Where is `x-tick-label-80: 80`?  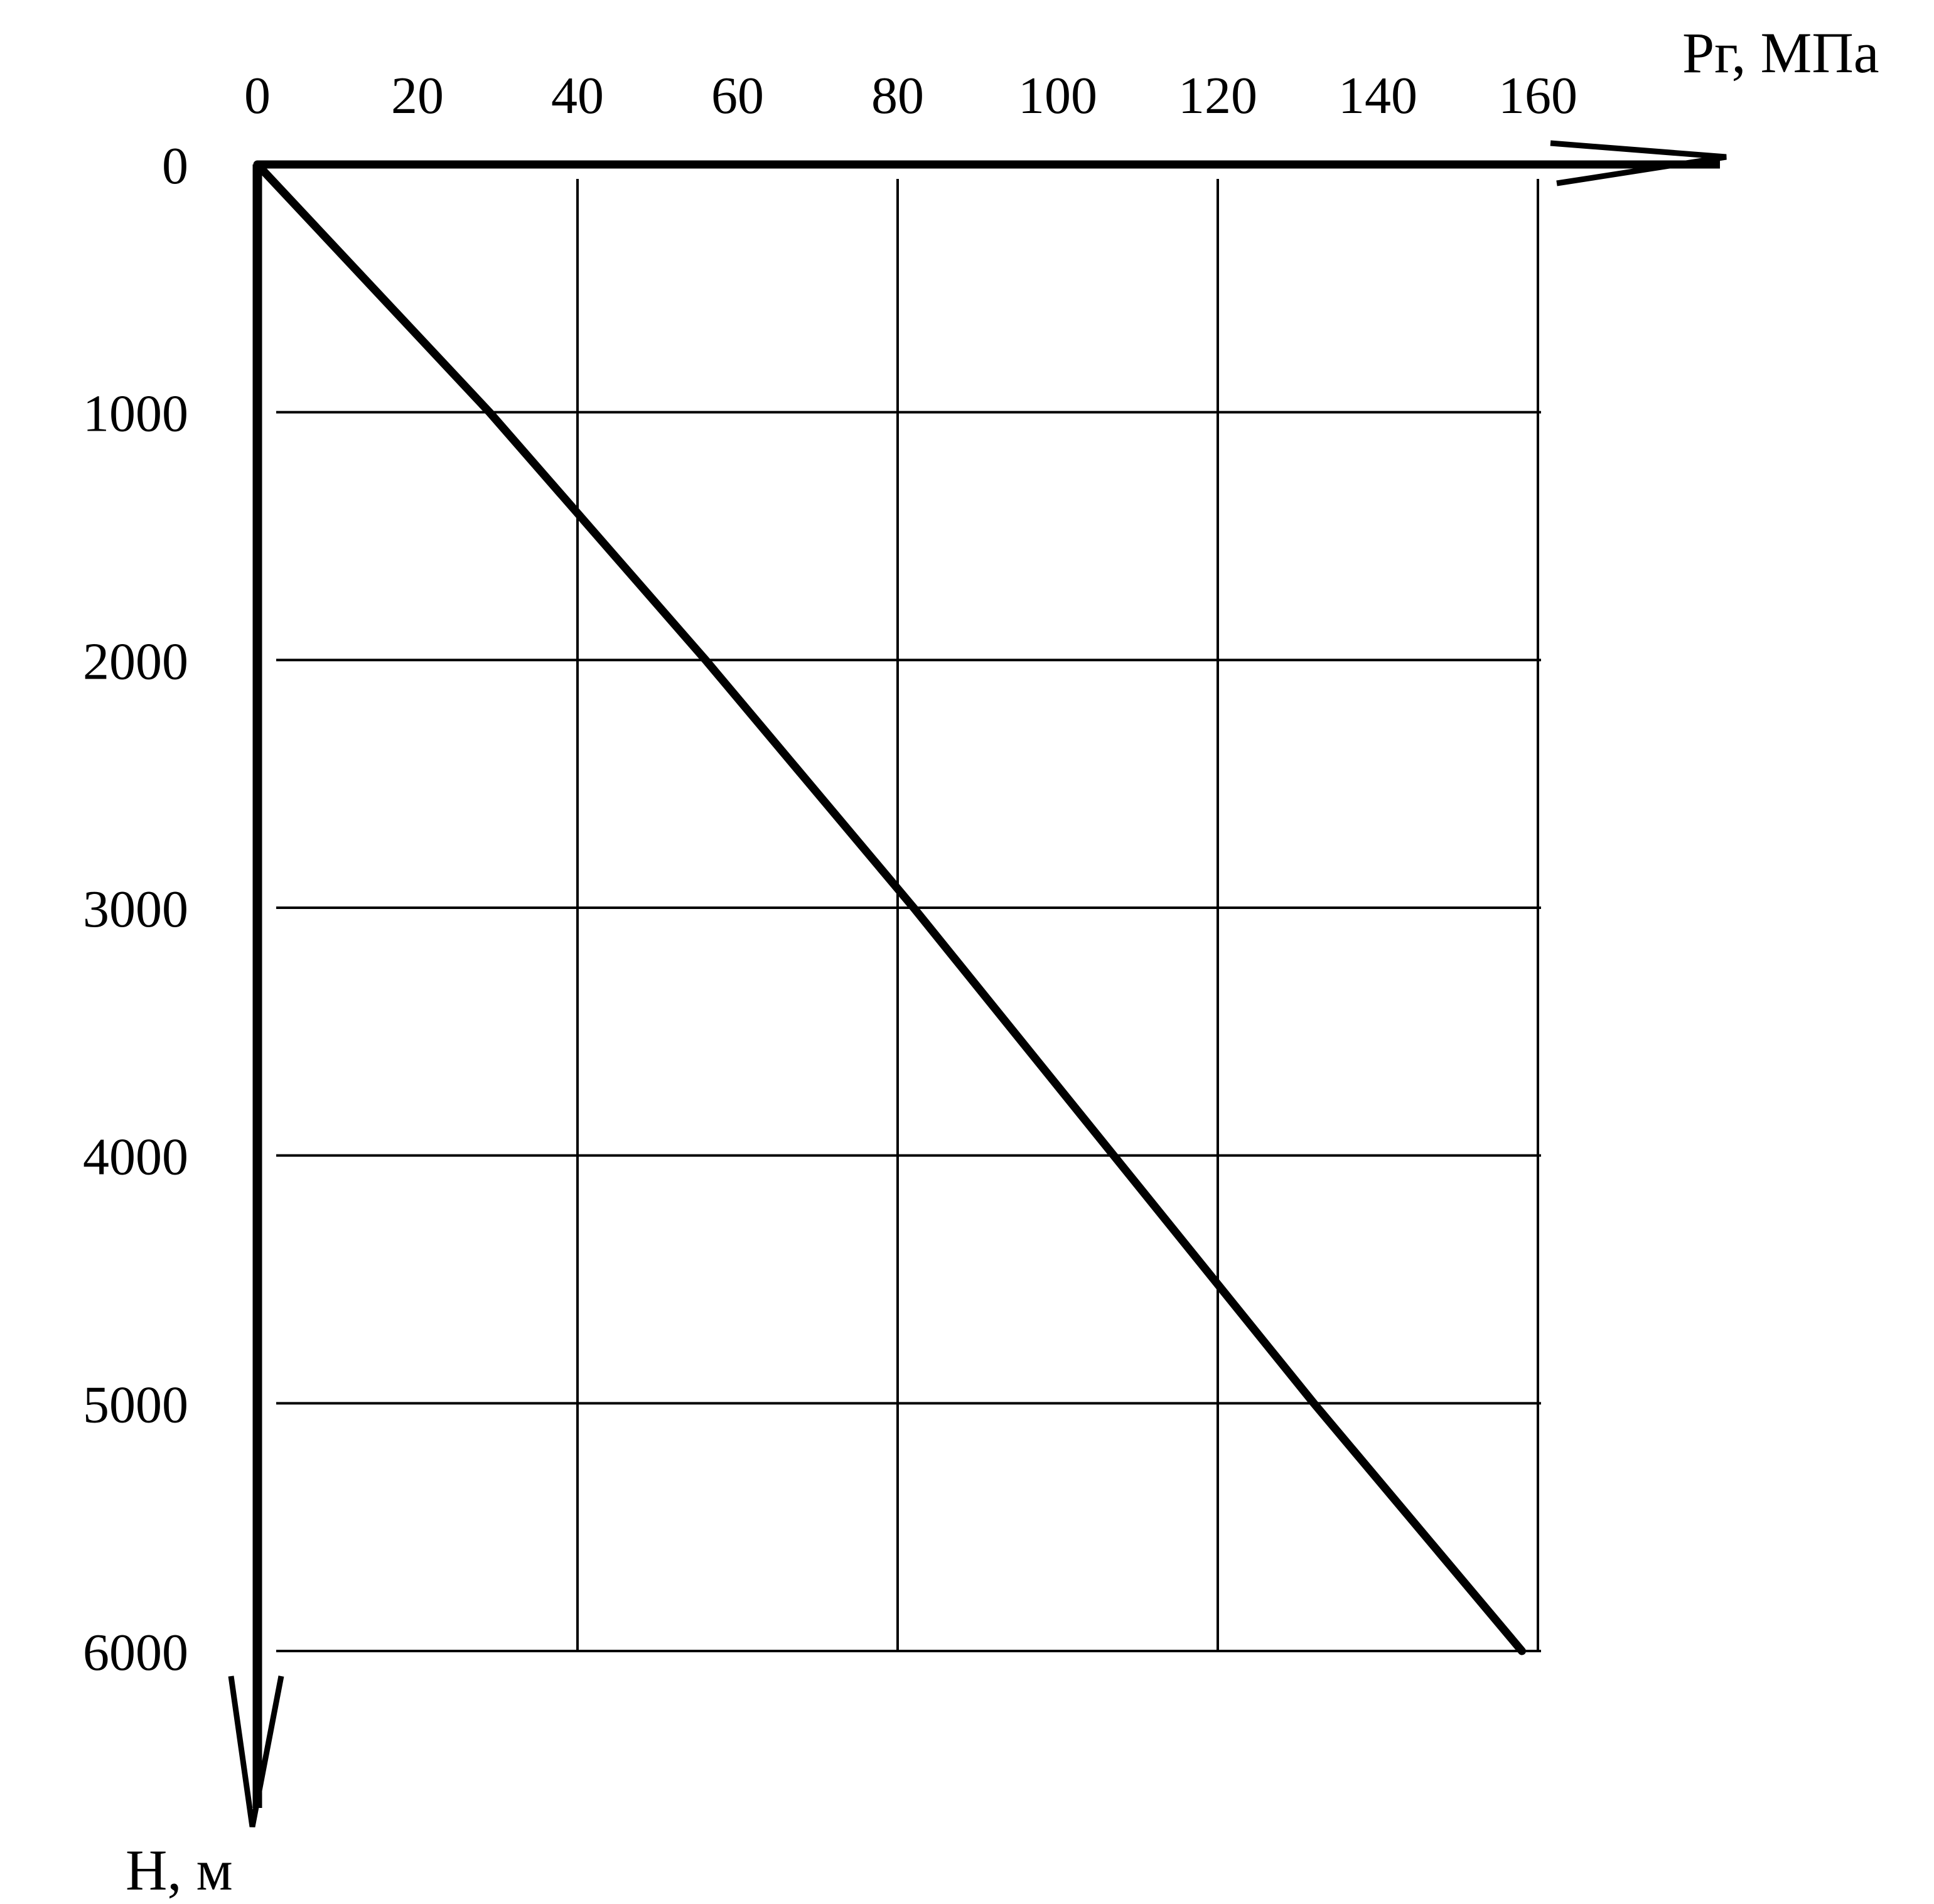
x-tick-label-80: 80 is located at coordinates (897, 96).